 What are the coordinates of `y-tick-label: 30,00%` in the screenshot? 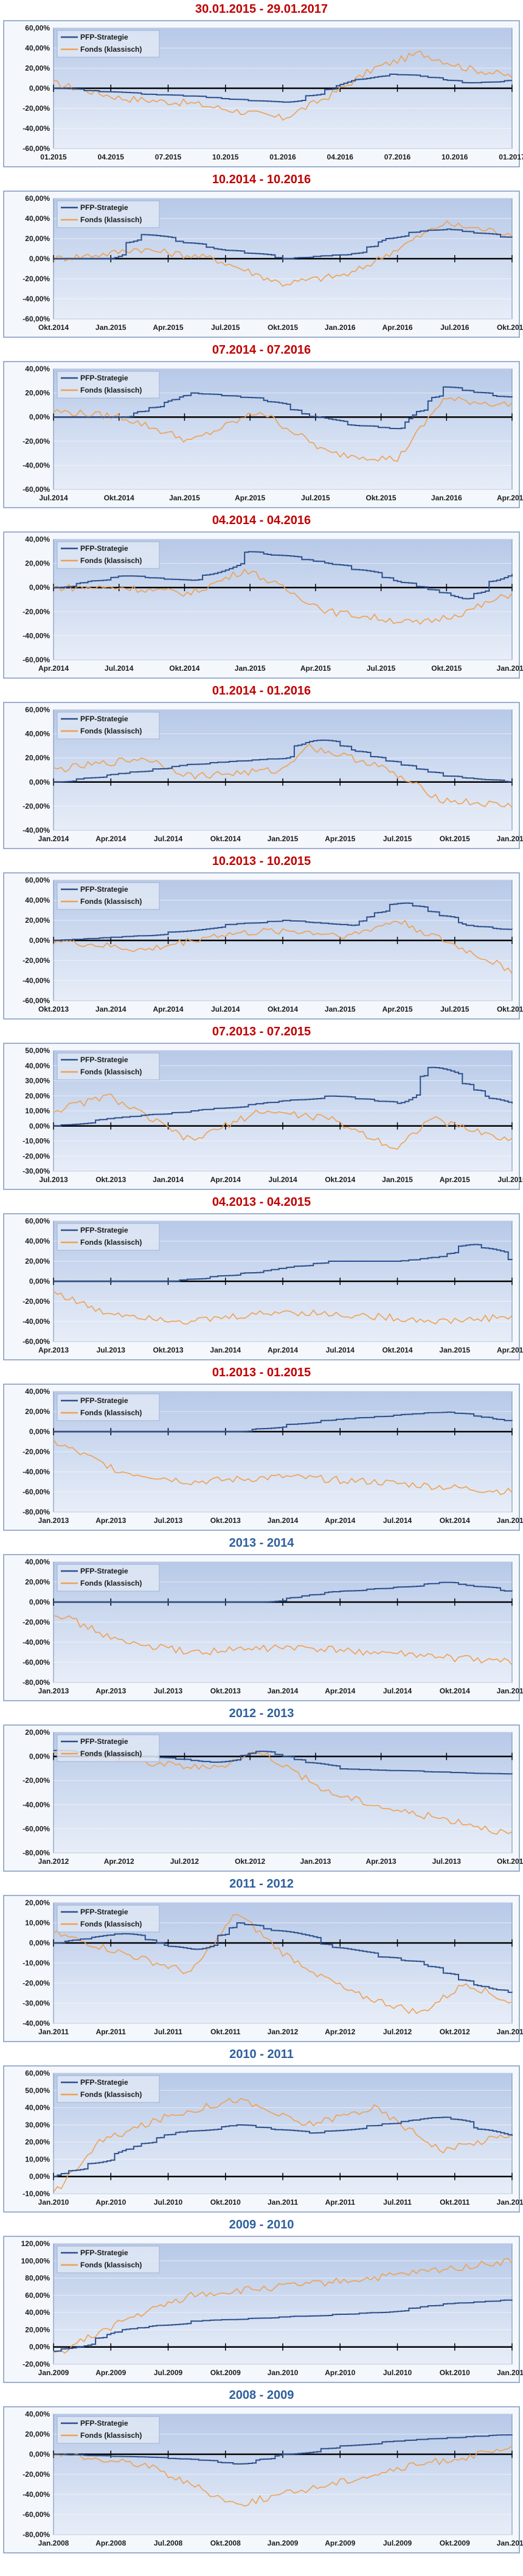 It's located at (38, 1081).